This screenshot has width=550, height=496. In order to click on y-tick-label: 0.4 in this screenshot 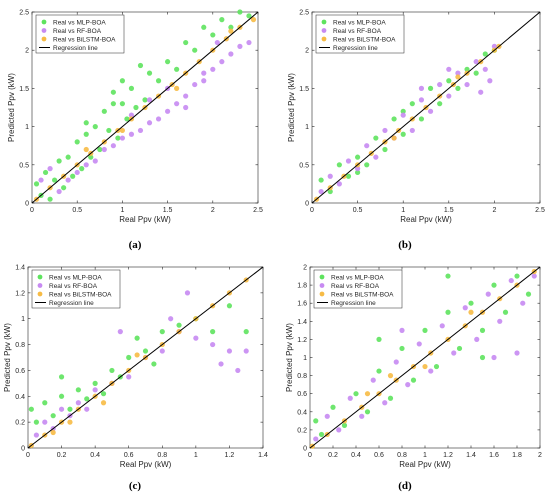, I will do `click(20, 397)`.